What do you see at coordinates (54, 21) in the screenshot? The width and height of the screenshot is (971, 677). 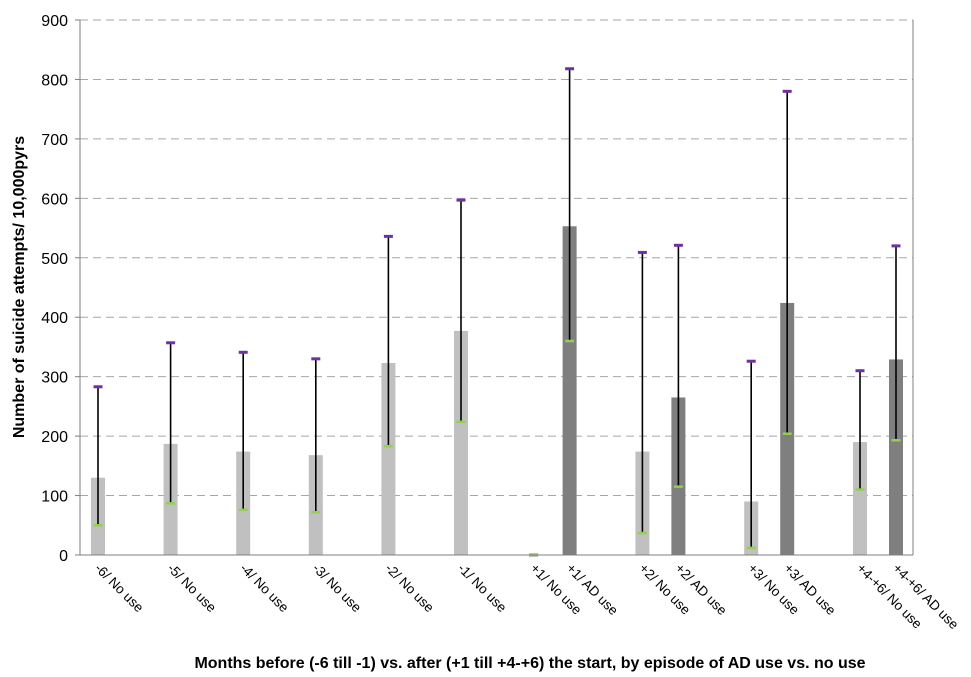 I see `y-tick-label: 900` at bounding box center [54, 21].